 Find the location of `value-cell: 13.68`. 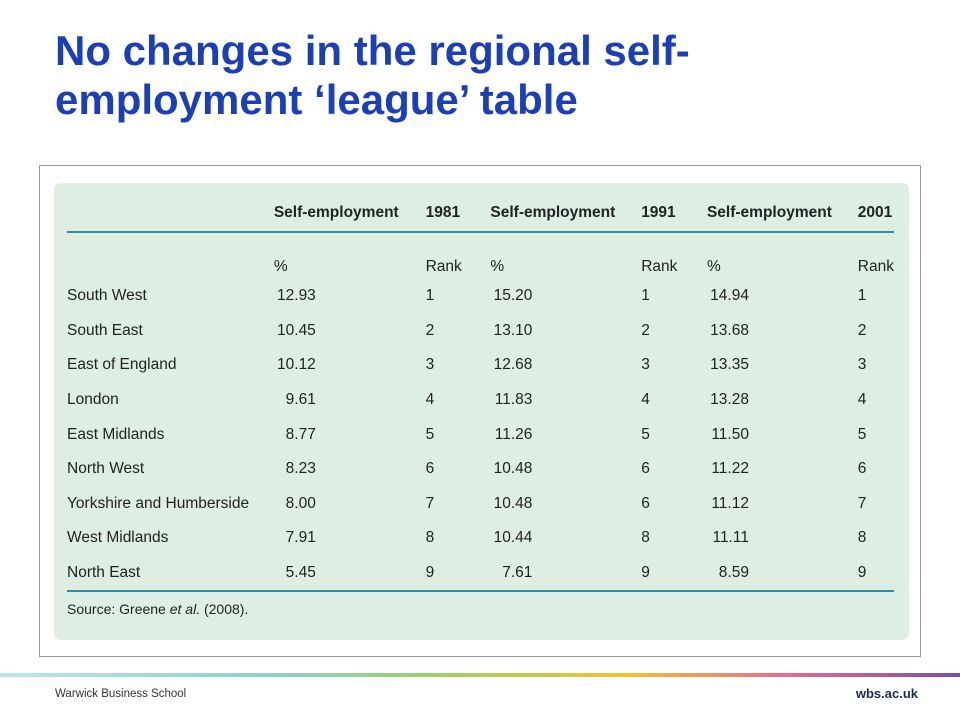

value-cell: 13.68 is located at coordinates (782, 331).